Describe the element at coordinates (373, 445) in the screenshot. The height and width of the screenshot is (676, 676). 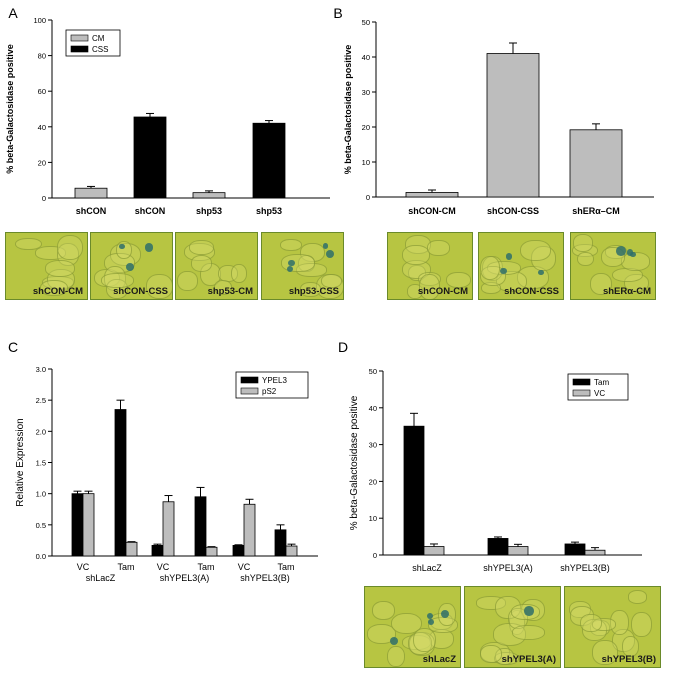
I see `y-tick-label: 30` at that location.